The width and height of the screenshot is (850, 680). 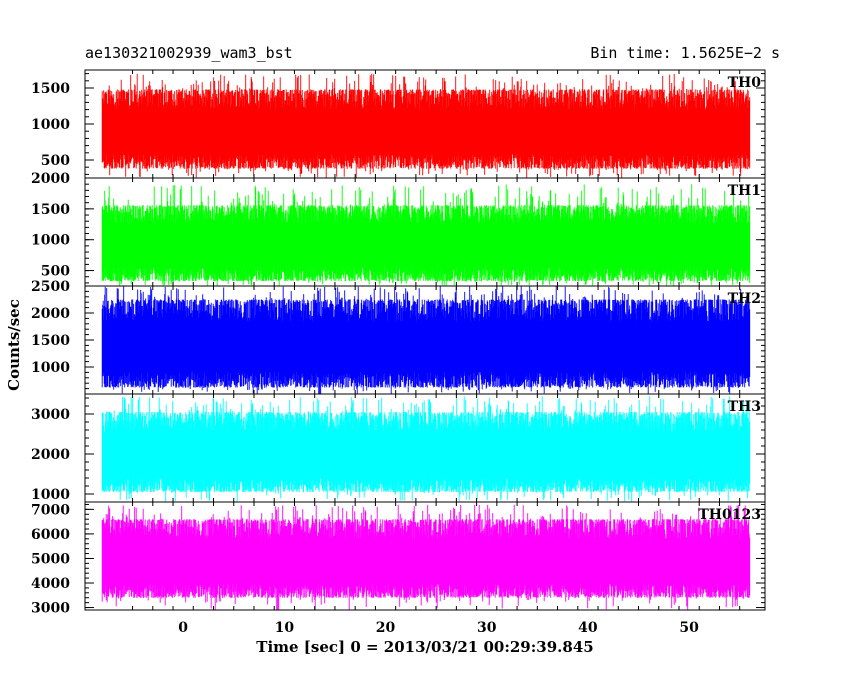 I want to click on series-label-th1: TH1, so click(x=744, y=191).